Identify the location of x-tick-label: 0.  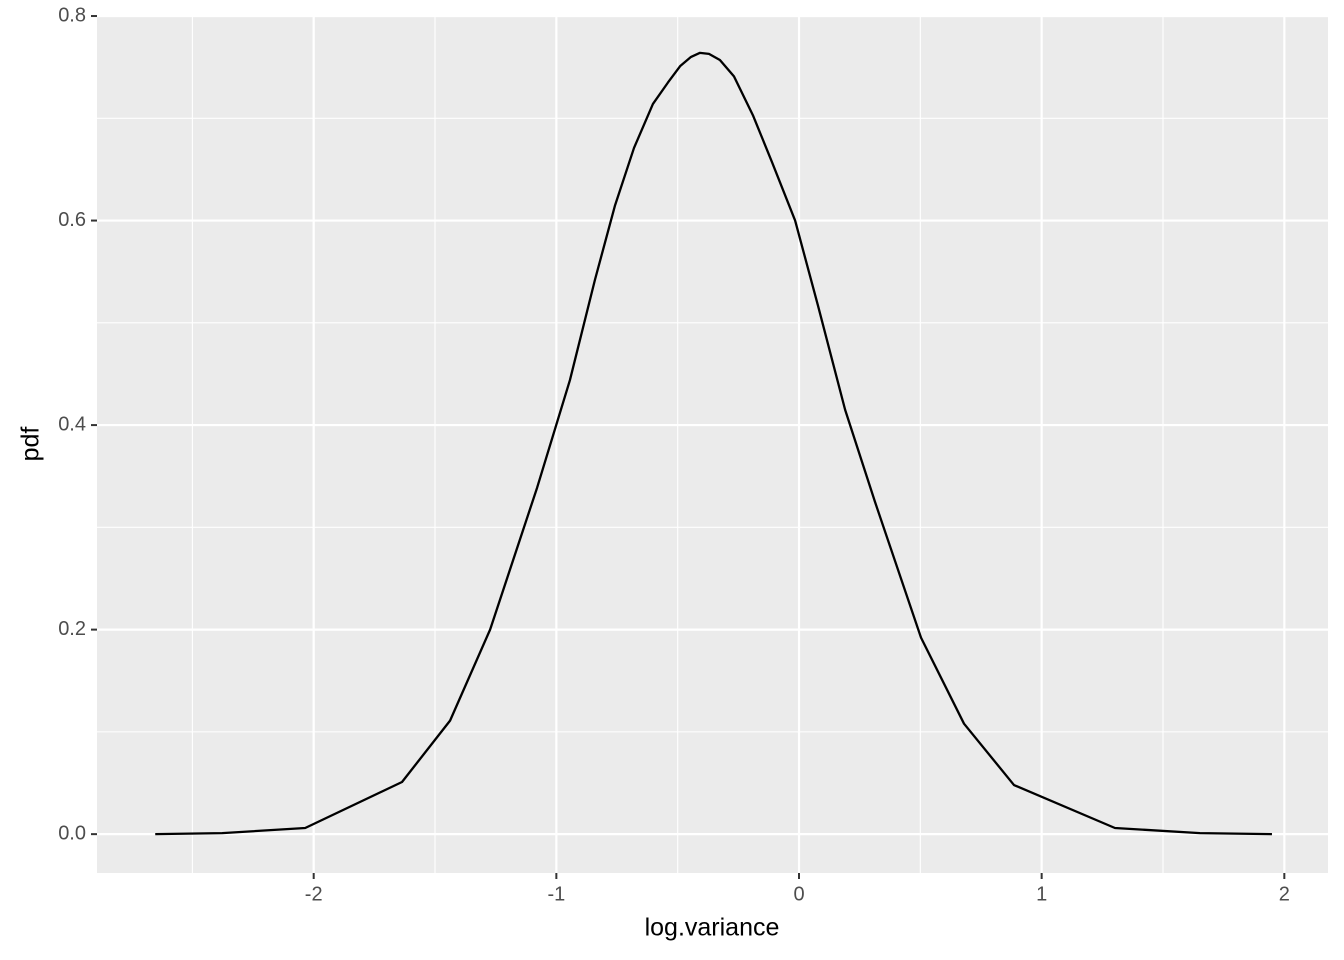
(798, 894).